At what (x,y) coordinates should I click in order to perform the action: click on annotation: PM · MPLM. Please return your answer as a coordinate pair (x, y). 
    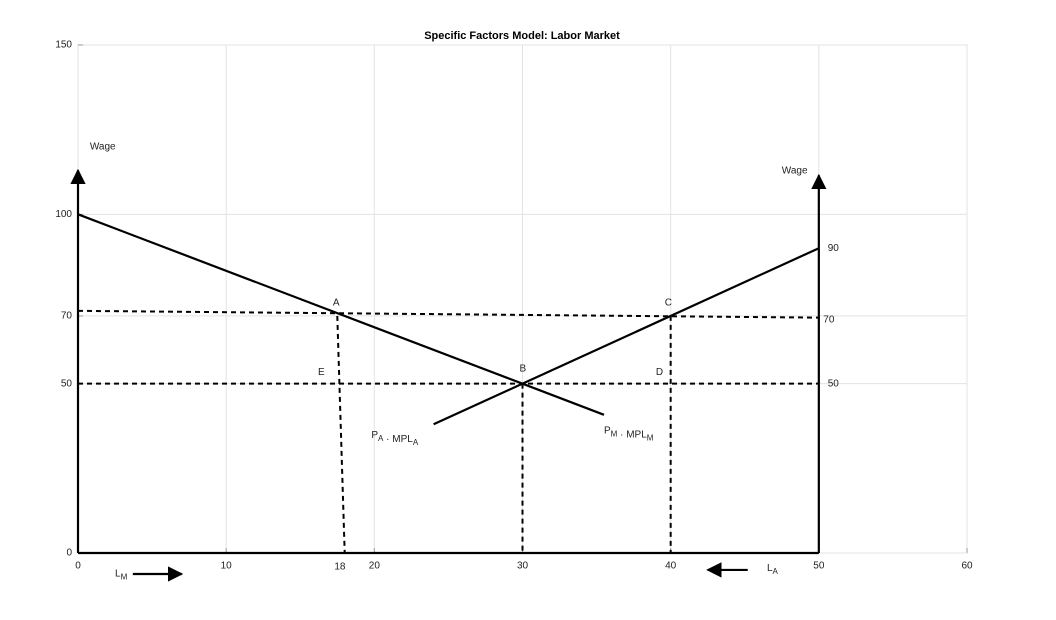
    Looking at the image, I should click on (629, 433).